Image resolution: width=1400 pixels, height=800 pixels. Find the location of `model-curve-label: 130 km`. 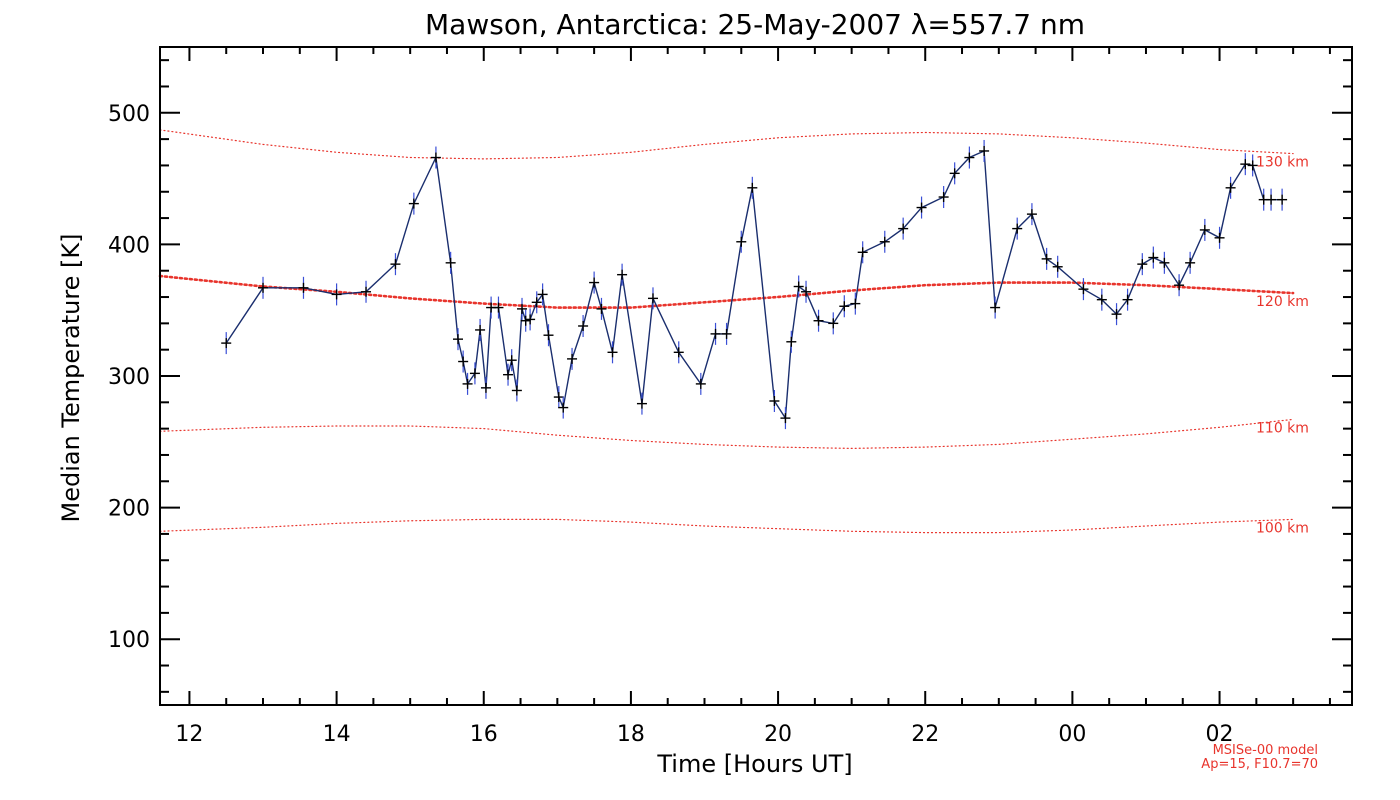

model-curve-label: 130 km is located at coordinates (1282, 163).